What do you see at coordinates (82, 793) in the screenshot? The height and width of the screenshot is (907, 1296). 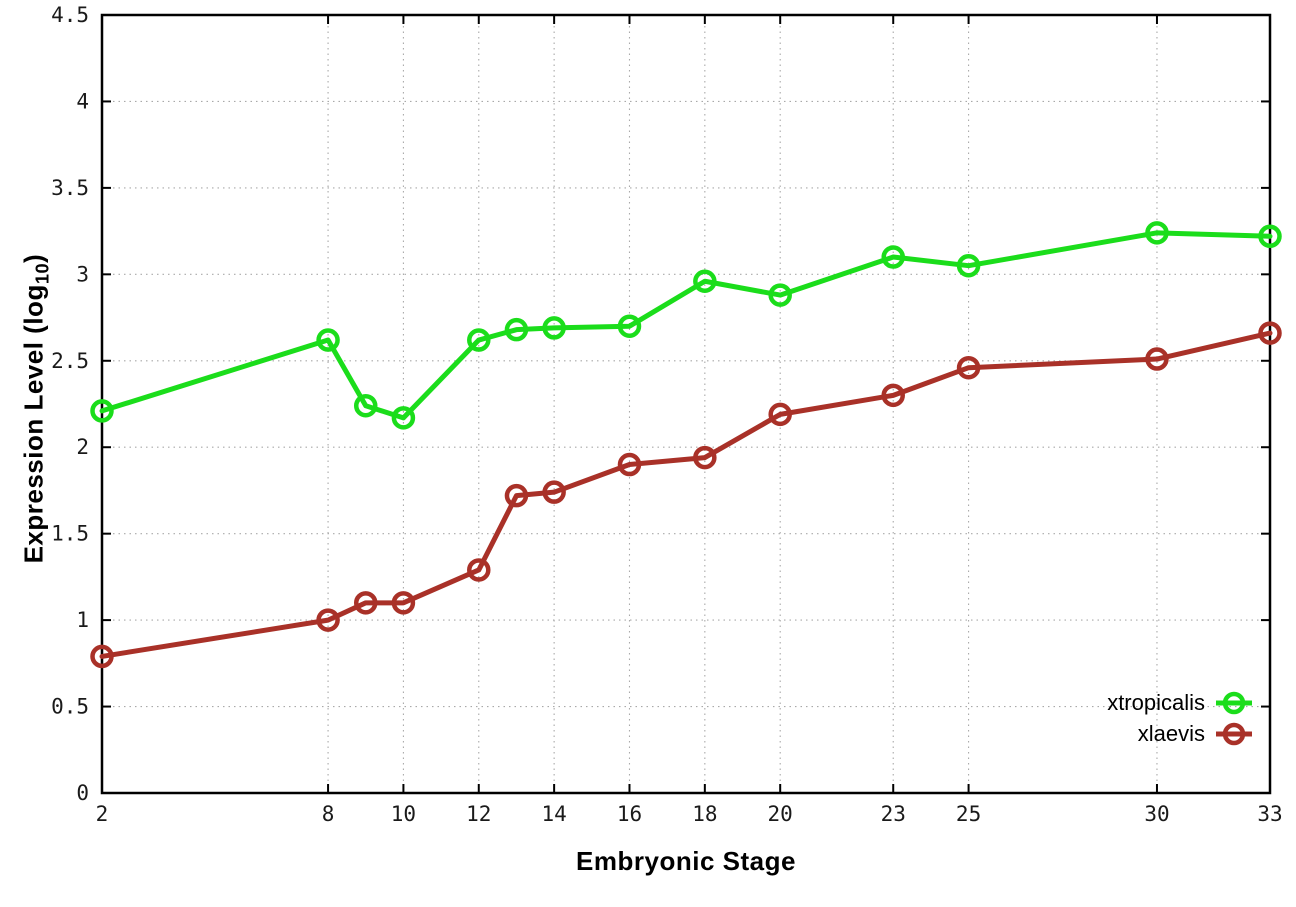 I see `y-tick-label: 0` at bounding box center [82, 793].